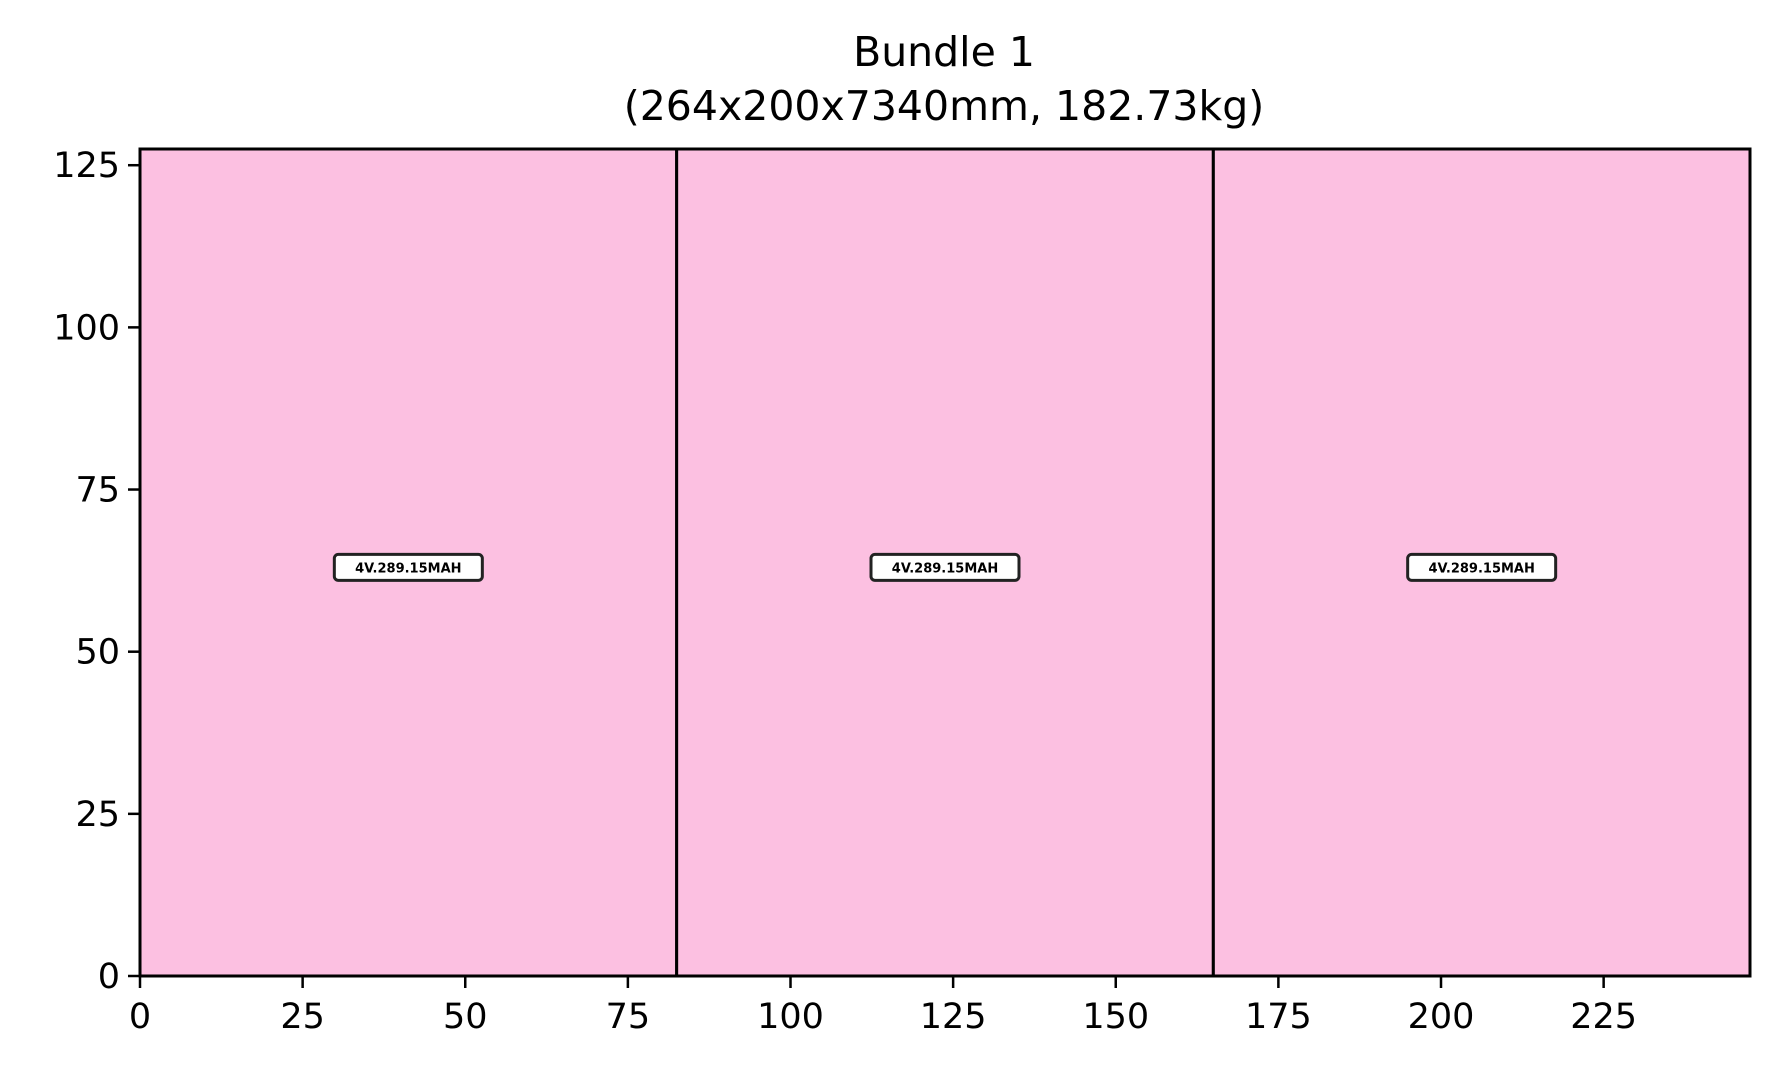  I want to click on x-tick-label: 0, so click(140, 1017).